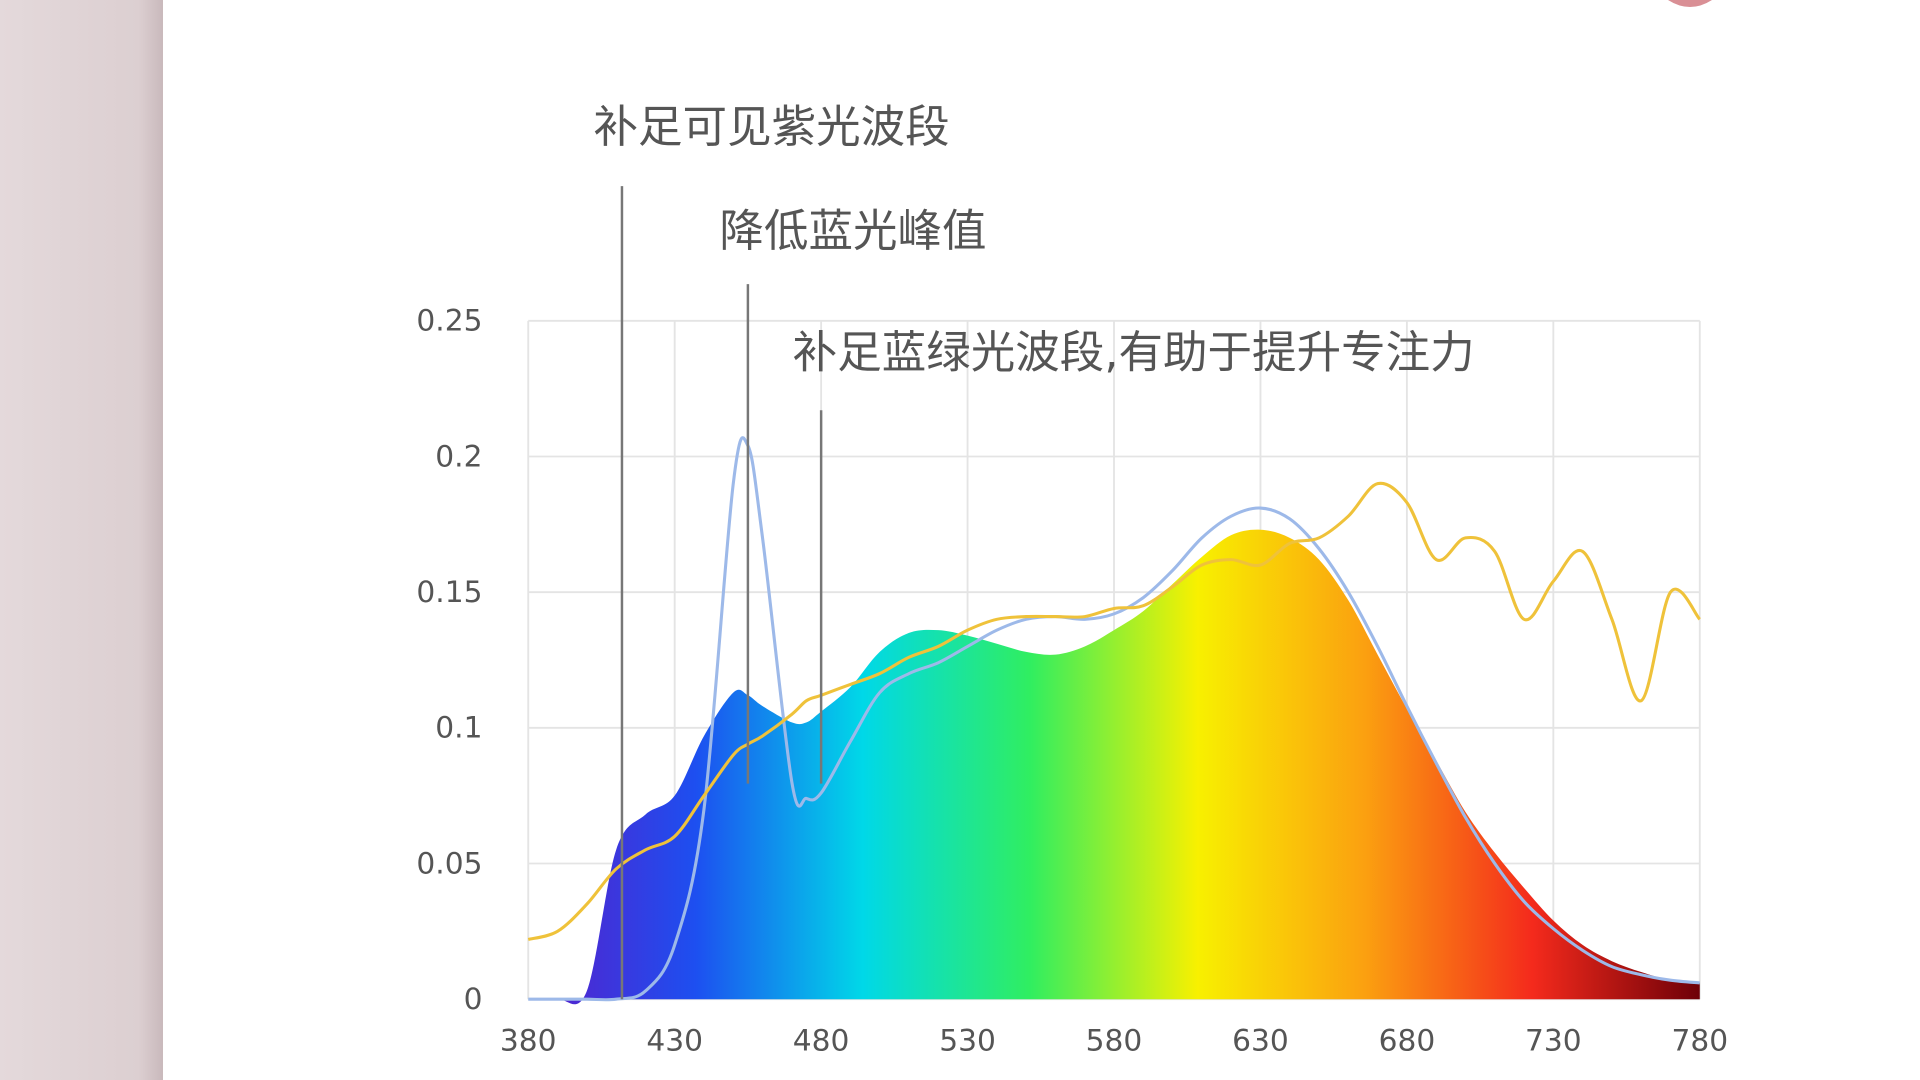 The height and width of the screenshot is (1080, 1920). Describe the element at coordinates (449, 592) in the screenshot. I see `y-tick-label: 0.15` at that location.